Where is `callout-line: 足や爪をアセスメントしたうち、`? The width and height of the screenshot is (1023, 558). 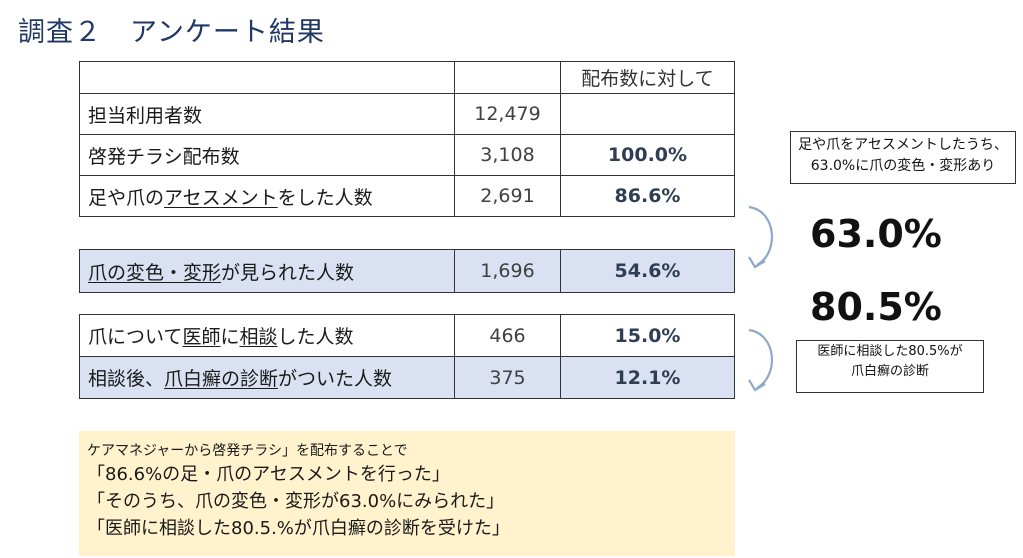
callout-line: 足や爪をアセスメントしたうち、 is located at coordinates (903, 145).